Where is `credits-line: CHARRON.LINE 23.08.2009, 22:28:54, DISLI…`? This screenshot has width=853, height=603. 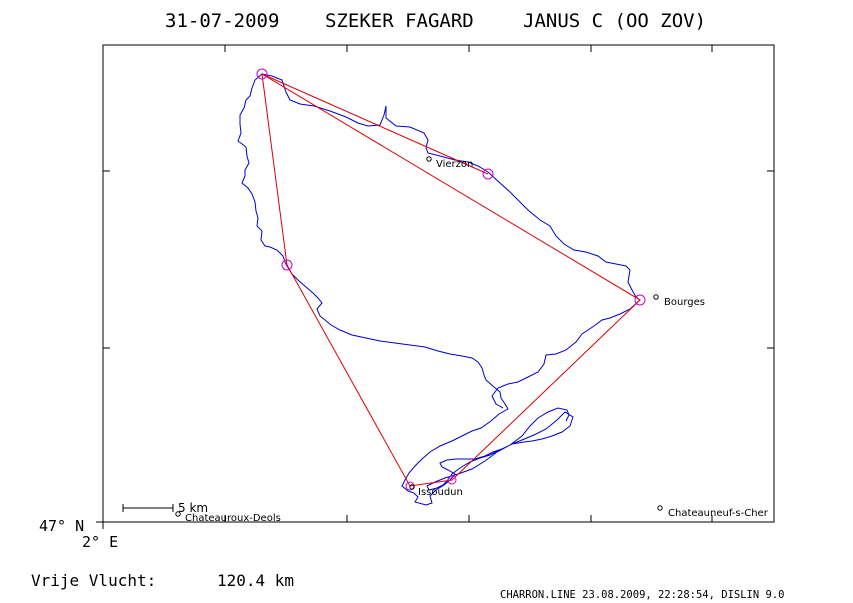
credits-line: CHARRON.LINE 23.08.2009, 22:28:54, DISLI… is located at coordinates (642, 595).